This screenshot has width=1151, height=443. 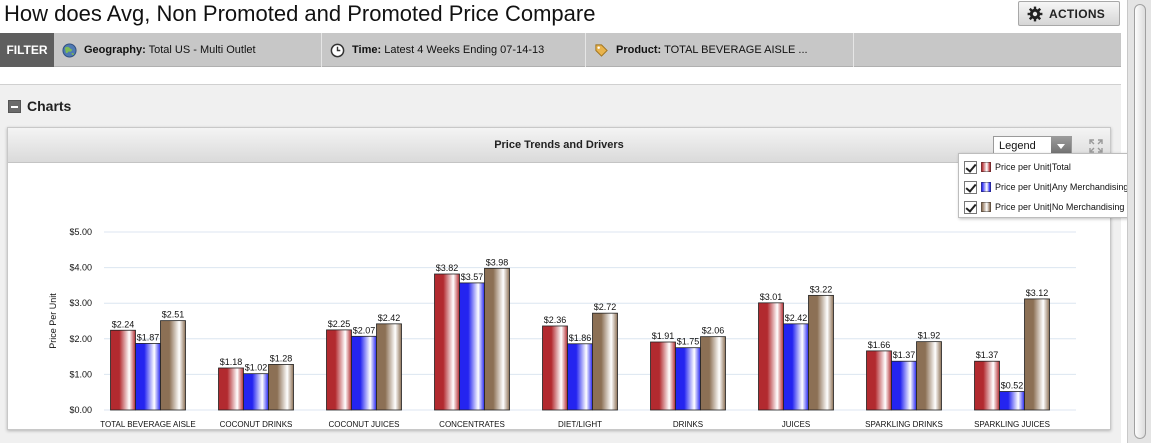 I want to click on filter-time: Time: Latest 4 Weeks Ending 07-14-13, so click(x=454, y=50).